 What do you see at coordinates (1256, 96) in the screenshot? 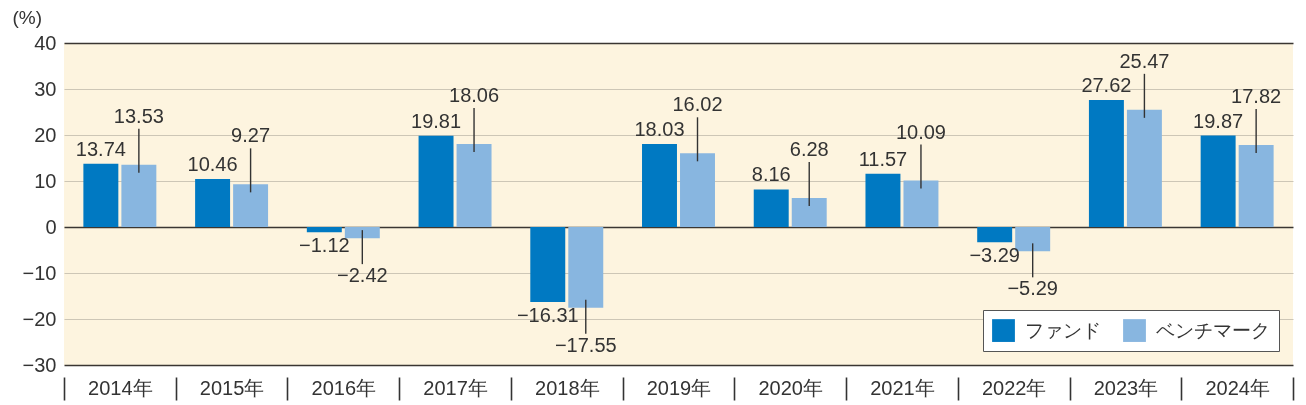
I see `data-label: 17.82` at bounding box center [1256, 96].